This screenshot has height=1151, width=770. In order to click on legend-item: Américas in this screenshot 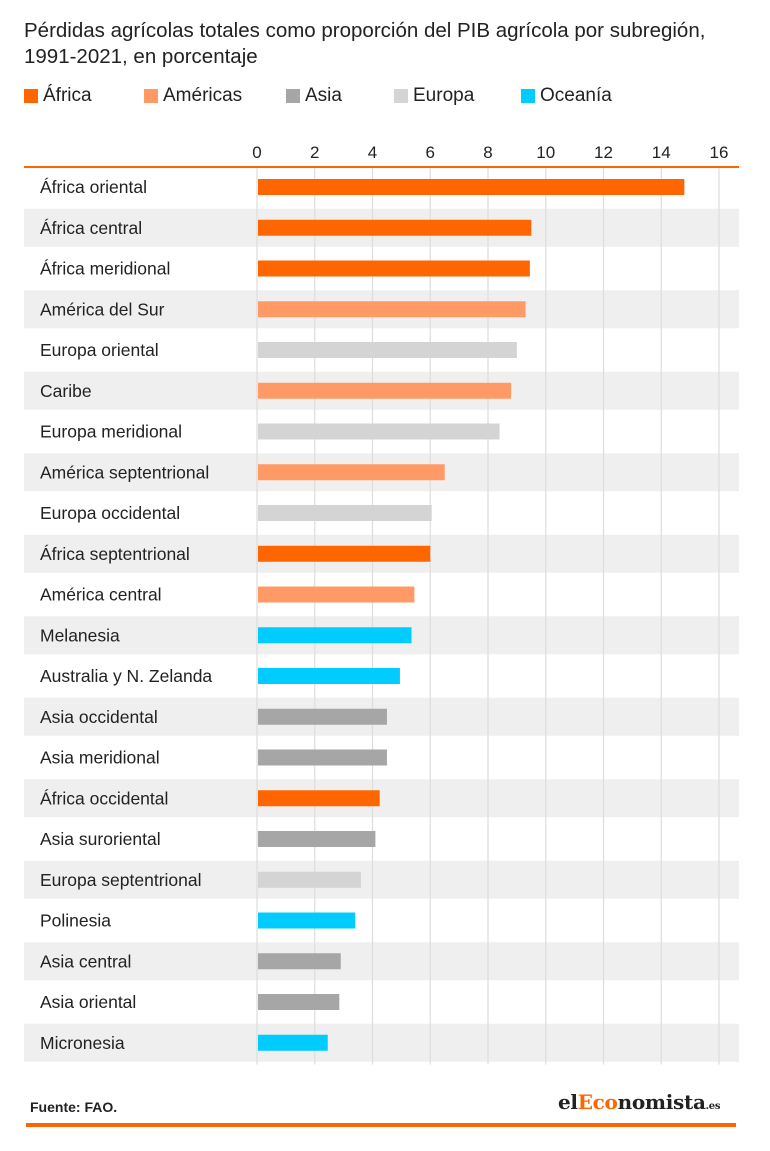, I will do `click(193, 96)`.